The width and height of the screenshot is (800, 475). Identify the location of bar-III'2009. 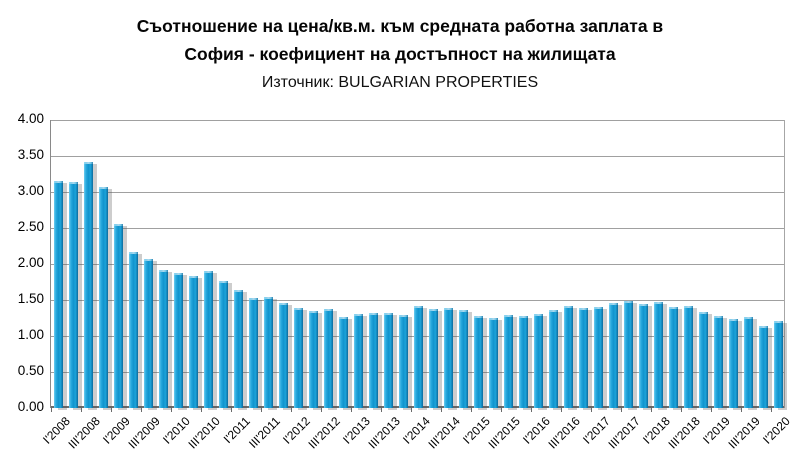
(148, 333).